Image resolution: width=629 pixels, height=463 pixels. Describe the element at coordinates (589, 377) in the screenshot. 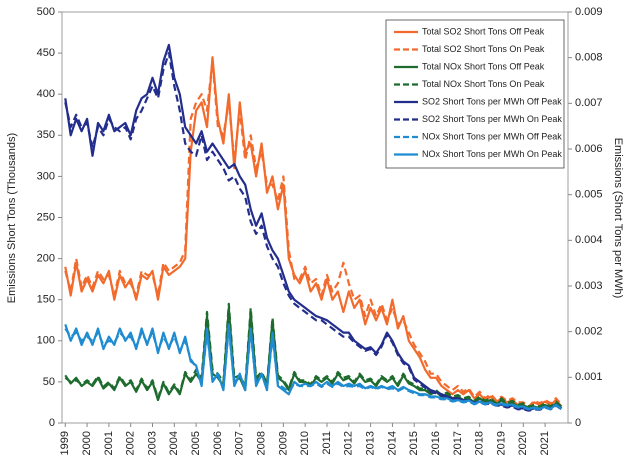

I see `y2-tick-label: 0.001` at that location.